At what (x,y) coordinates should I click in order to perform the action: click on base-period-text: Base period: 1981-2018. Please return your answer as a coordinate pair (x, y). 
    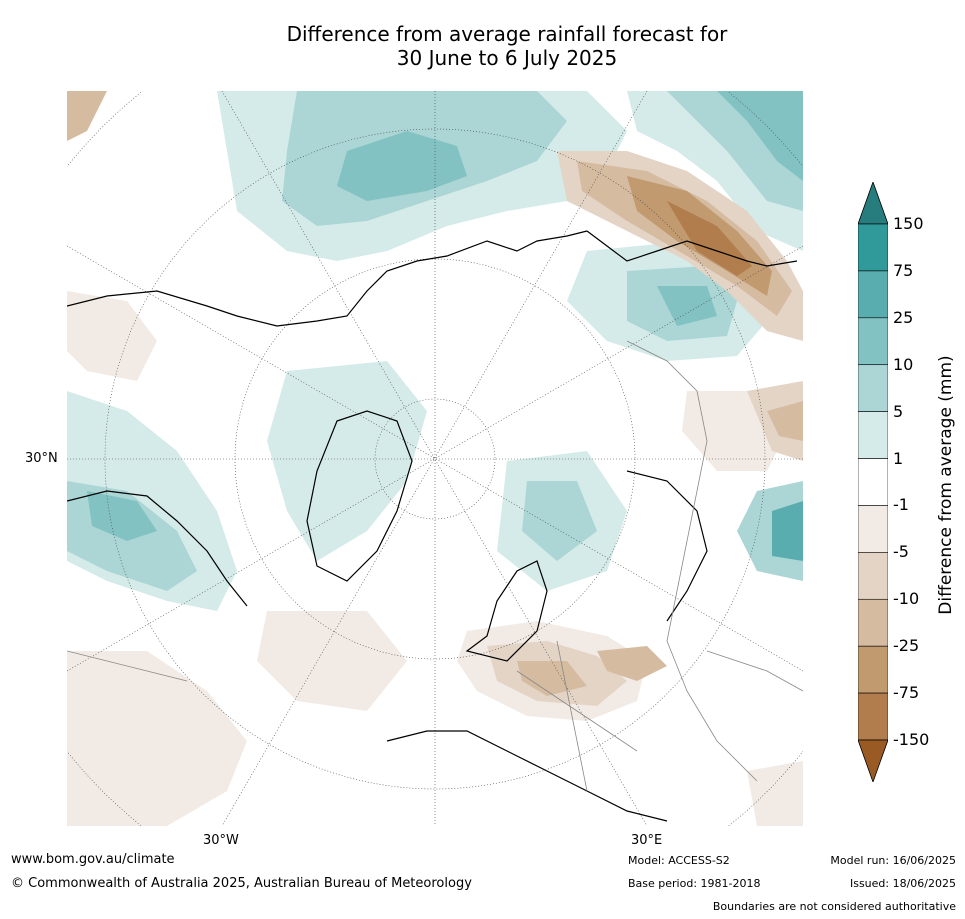
    Looking at the image, I should click on (694, 883).